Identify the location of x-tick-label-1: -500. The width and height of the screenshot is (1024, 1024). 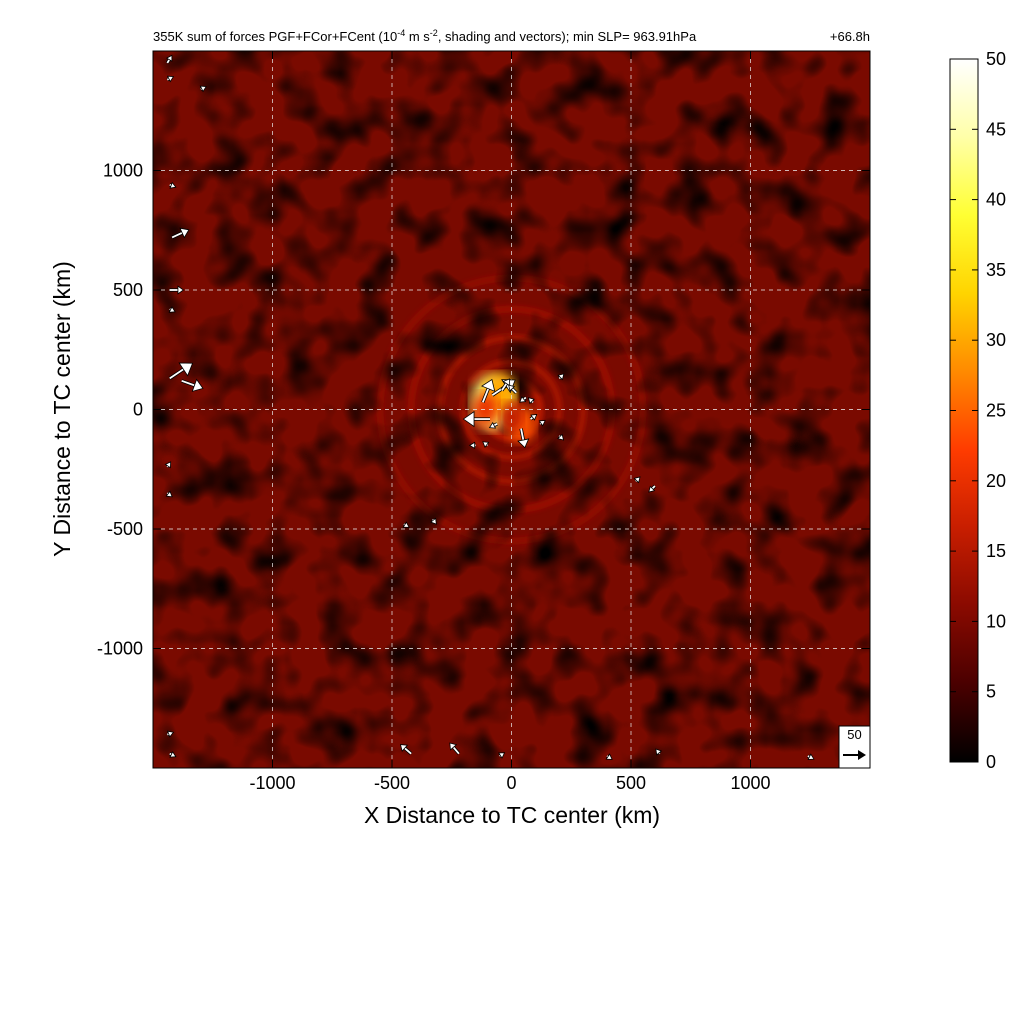
(392, 783).